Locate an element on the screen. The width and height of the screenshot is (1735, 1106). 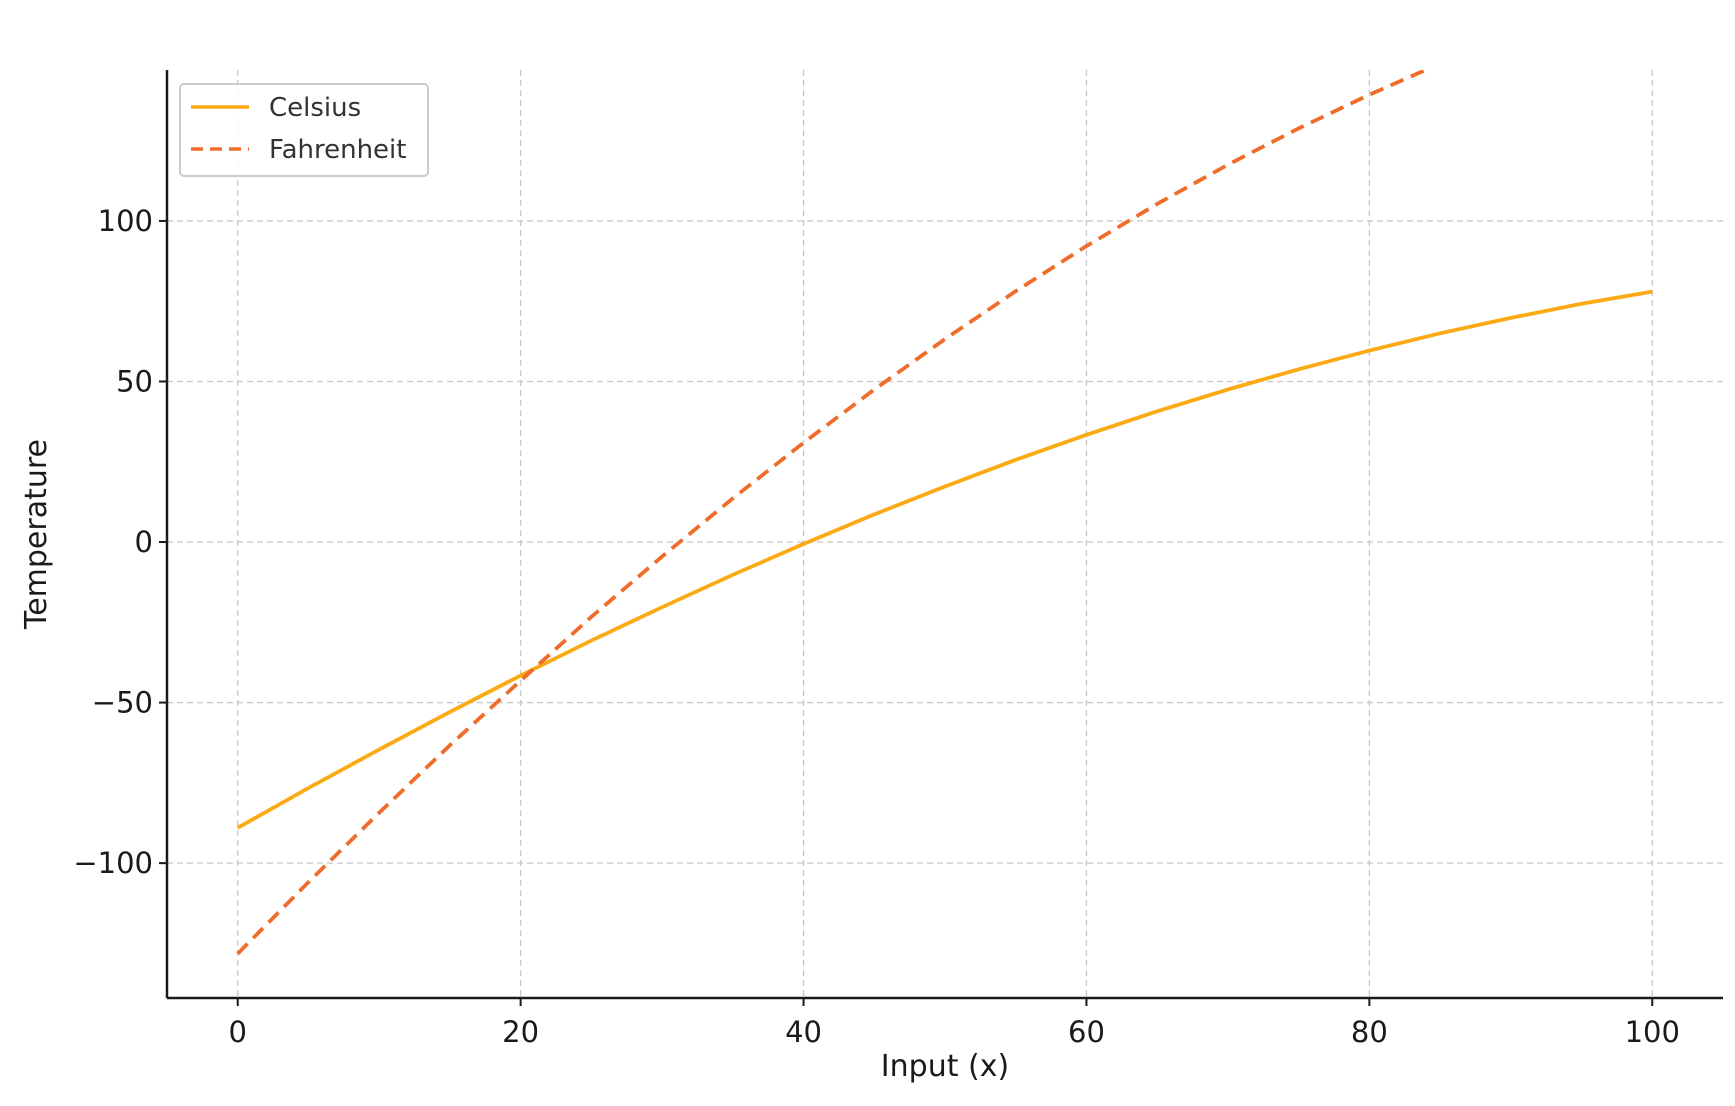
legend-label-fahrenheit: Fahrenheit is located at coordinates (337, 150).